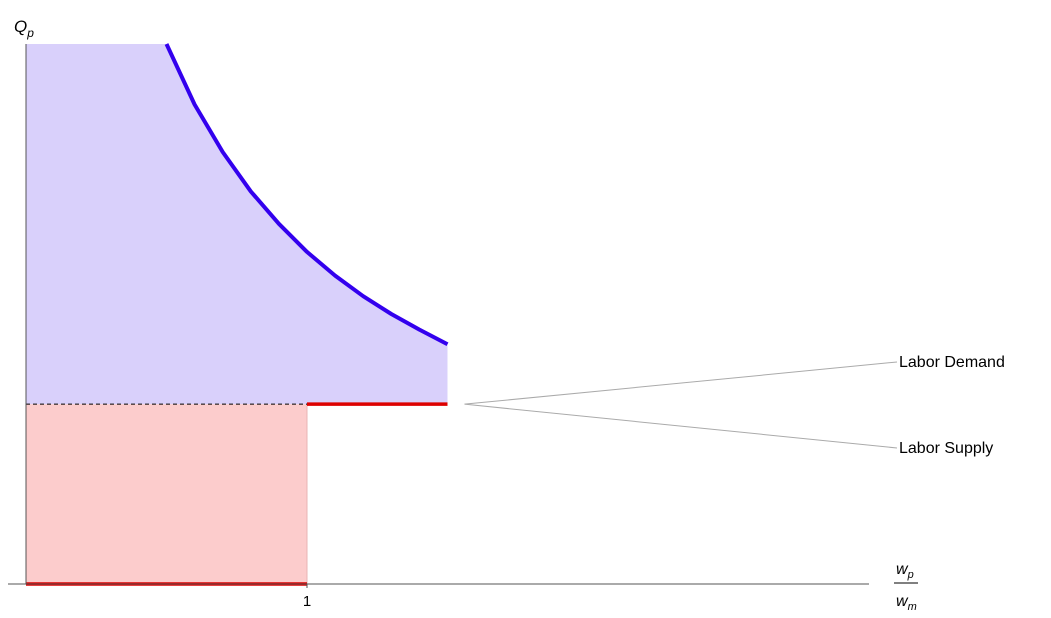 The width and height of the screenshot is (1051, 618). I want to click on labor-supply-label: Labor Supply, so click(946, 448).